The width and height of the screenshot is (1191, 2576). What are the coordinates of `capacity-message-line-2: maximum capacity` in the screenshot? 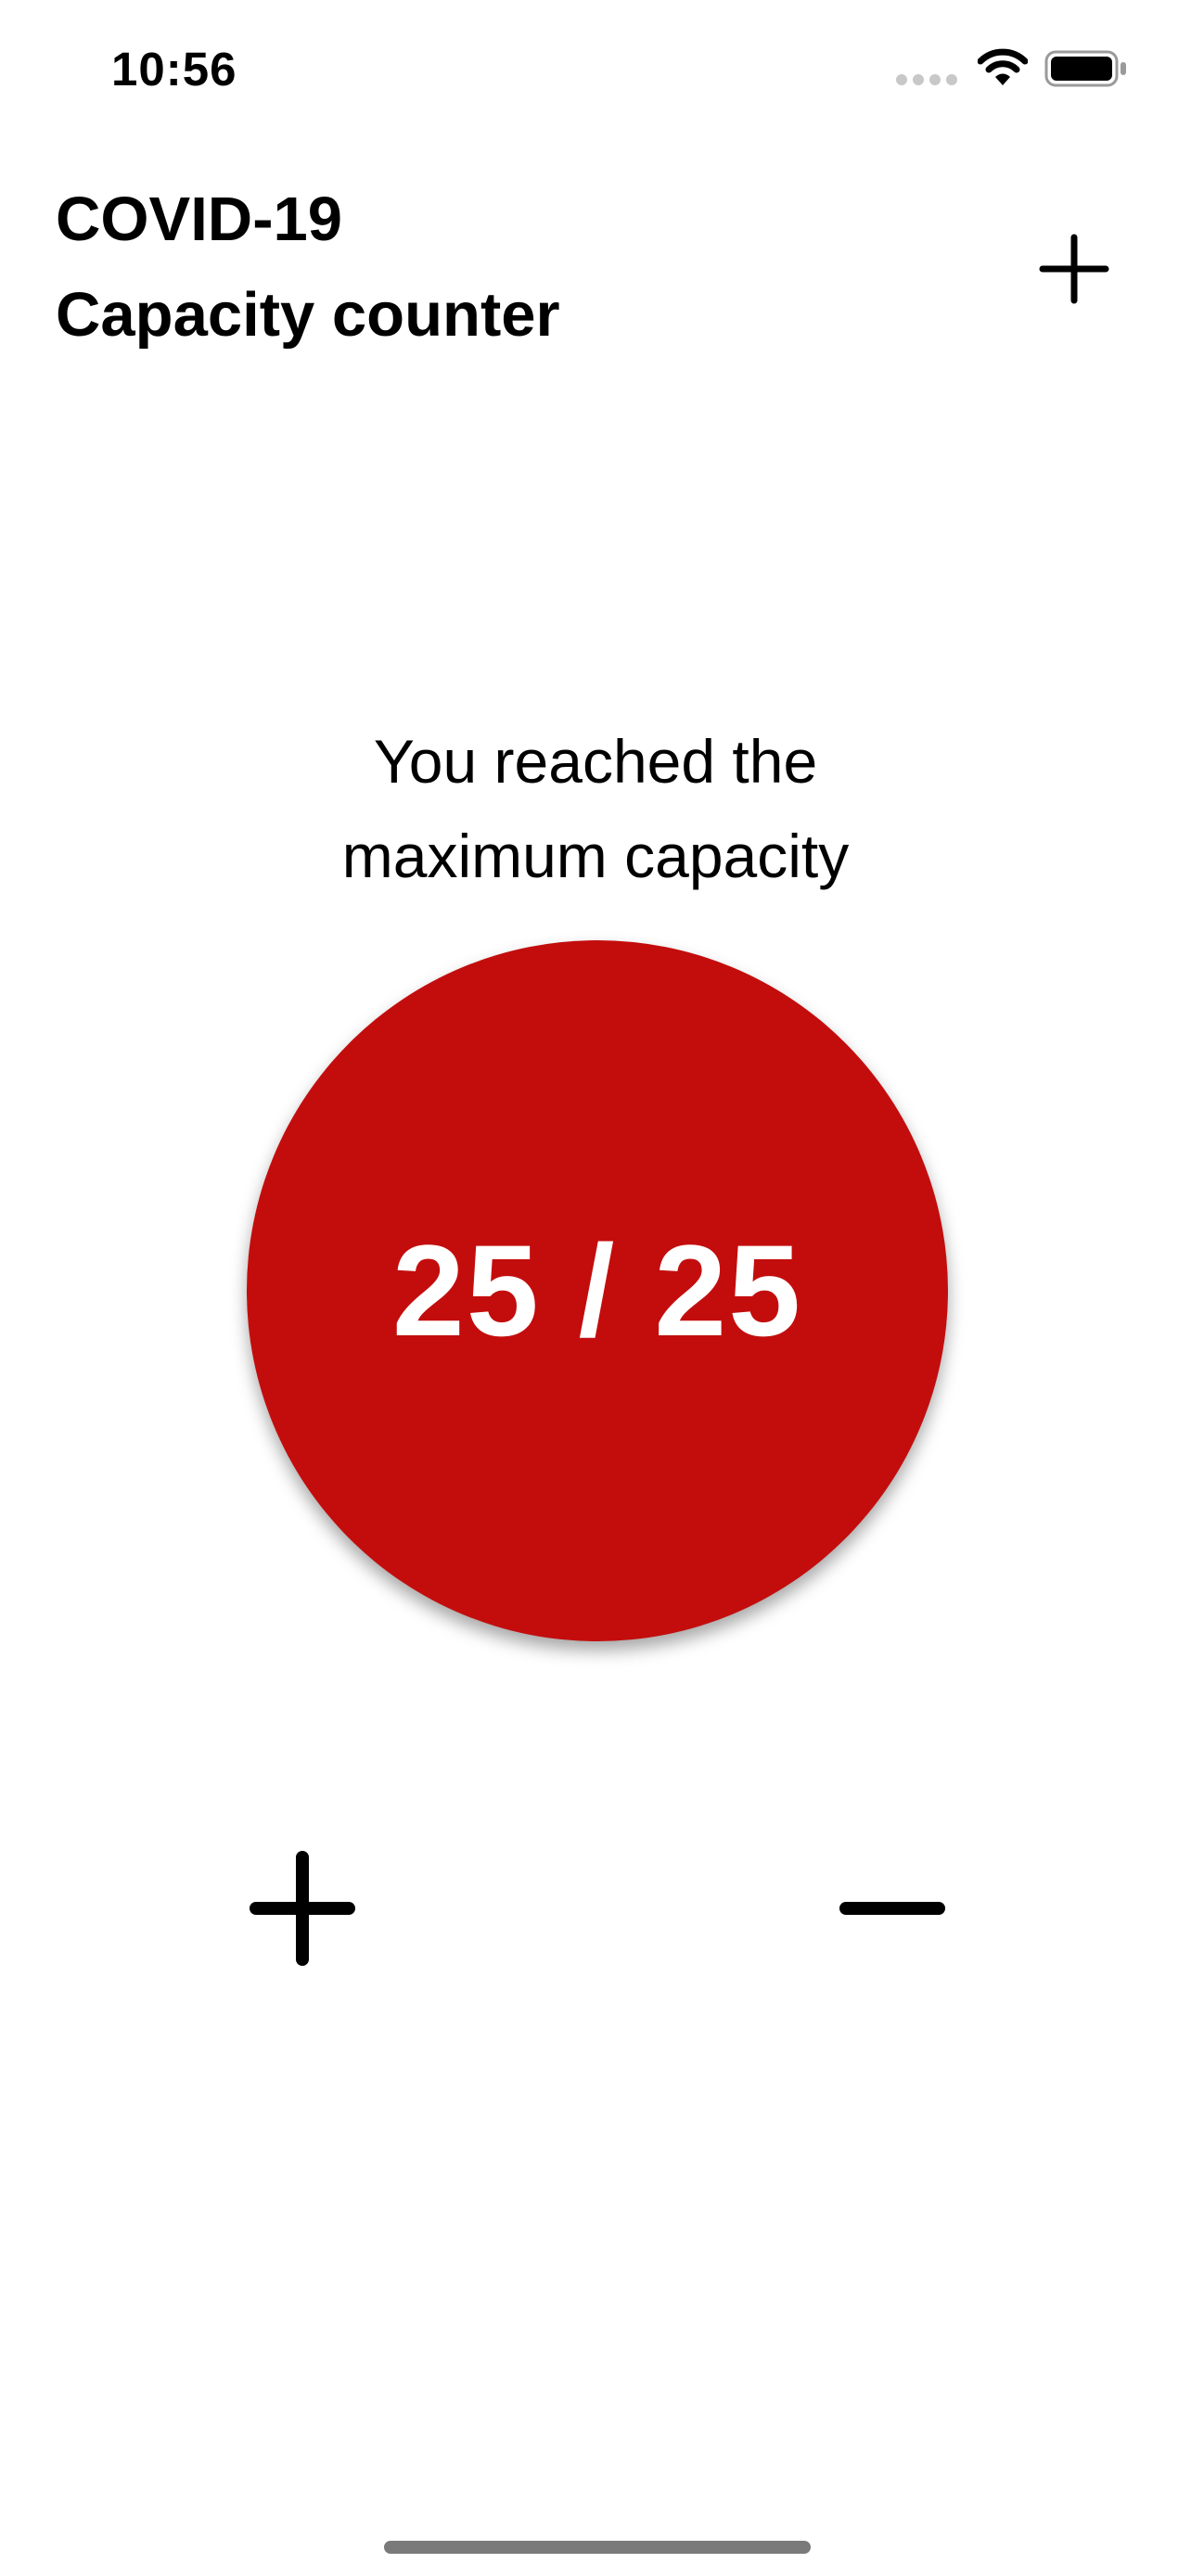 It's located at (595, 856).